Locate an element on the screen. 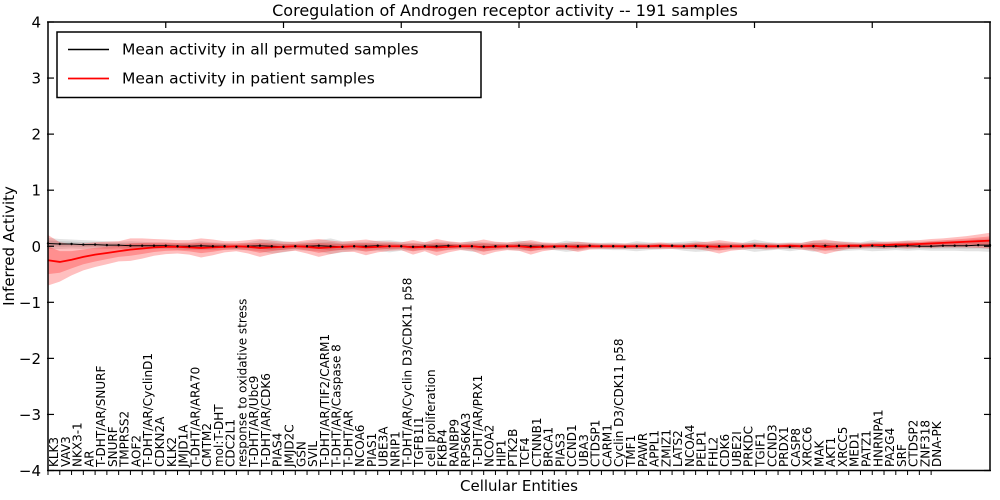 The height and width of the screenshot is (500, 1000). x-tick-label: BRCA1 is located at coordinates (549, 447).